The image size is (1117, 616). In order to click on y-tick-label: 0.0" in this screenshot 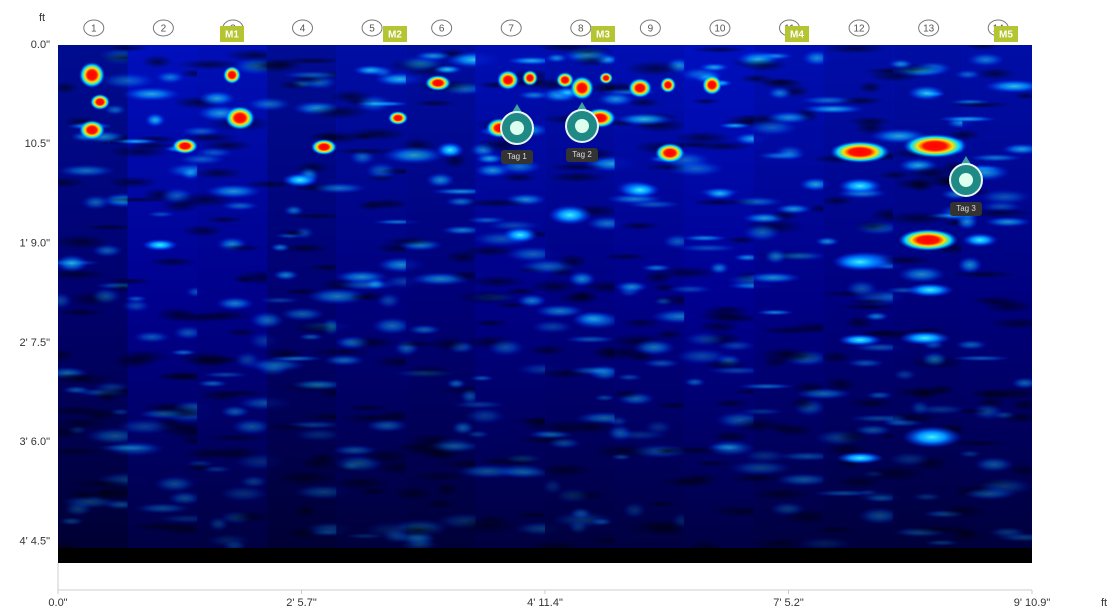, I will do `click(40, 45)`.